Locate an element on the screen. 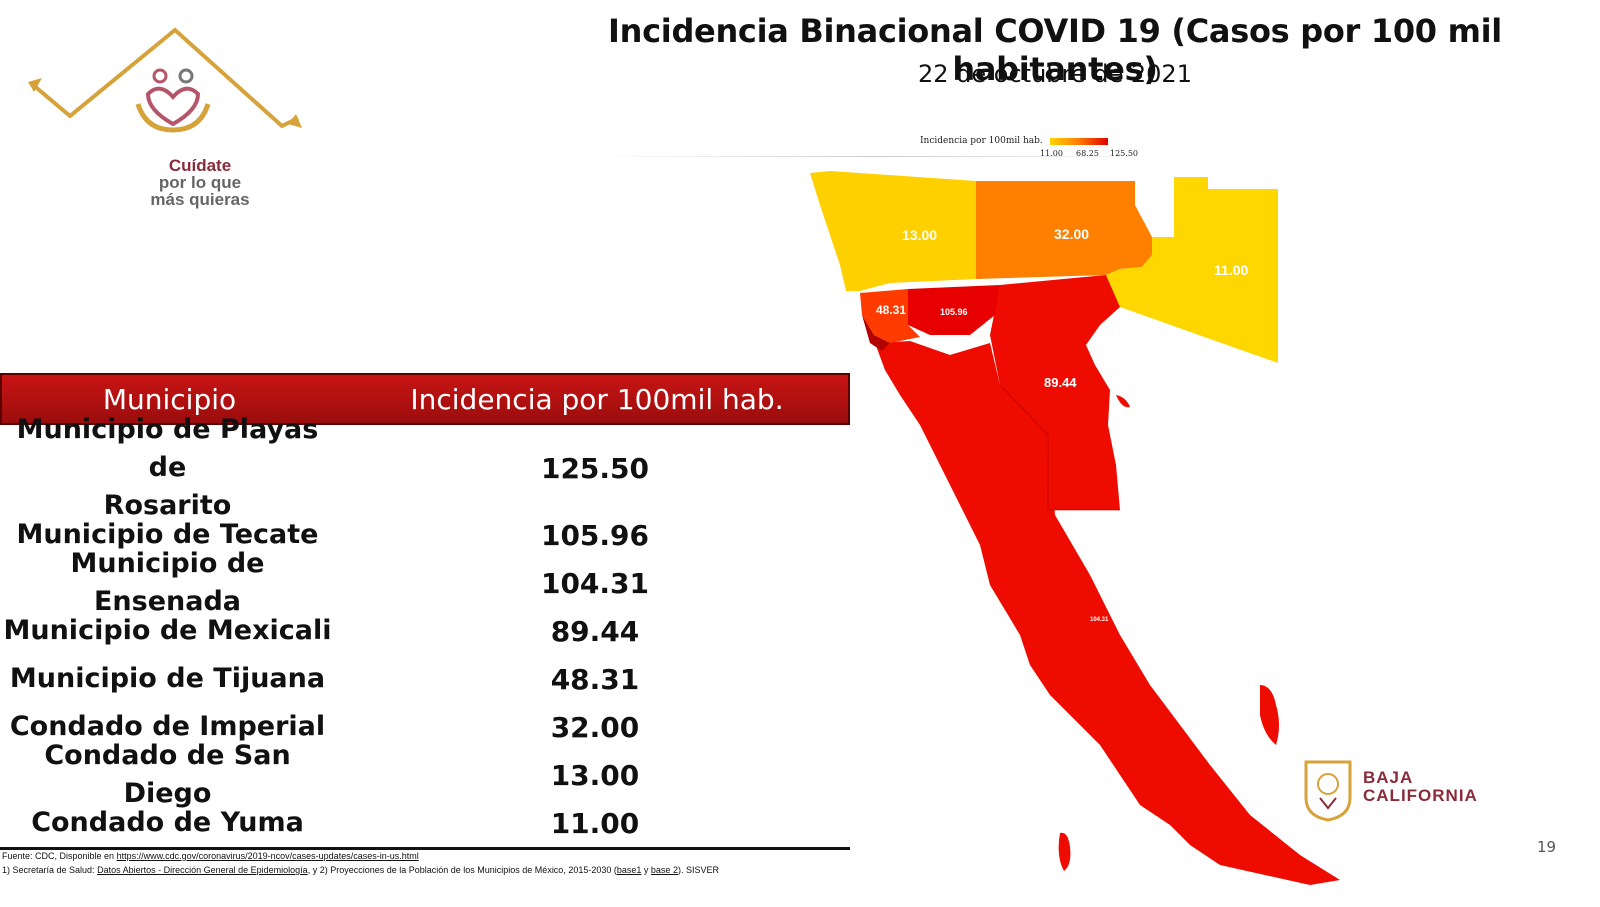  logo-line-3: más quieras is located at coordinates (200, 199).